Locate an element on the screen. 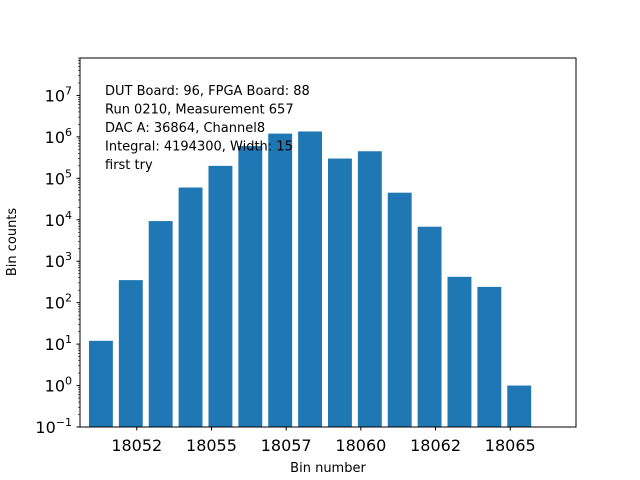  y-tick-label: 10² is located at coordinates (58, 302).